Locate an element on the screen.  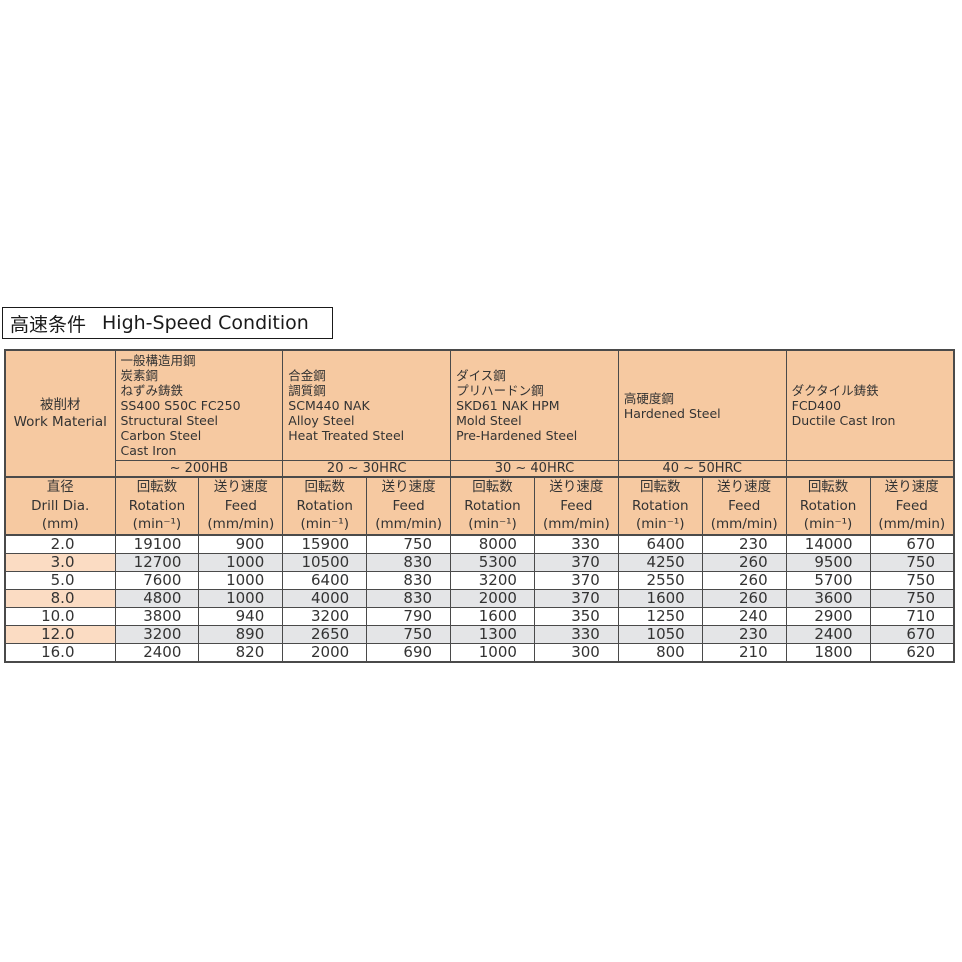
hardness-row: ~ 200HB 20 ~ 30HRC 30 ~ 40HRC 40 ~ 50HRC is located at coordinates (480, 469).